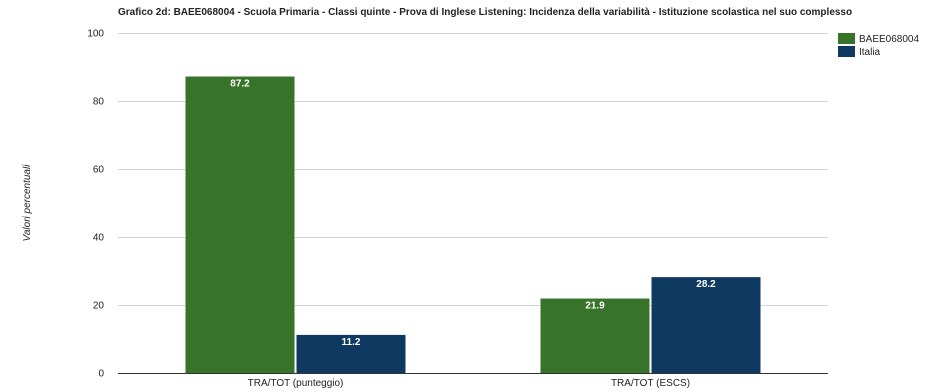 The height and width of the screenshot is (392, 933). I want to click on x-tick-labels: TRA/TOT (punteggio) TRA/TOT (ESCS), so click(469, 383).